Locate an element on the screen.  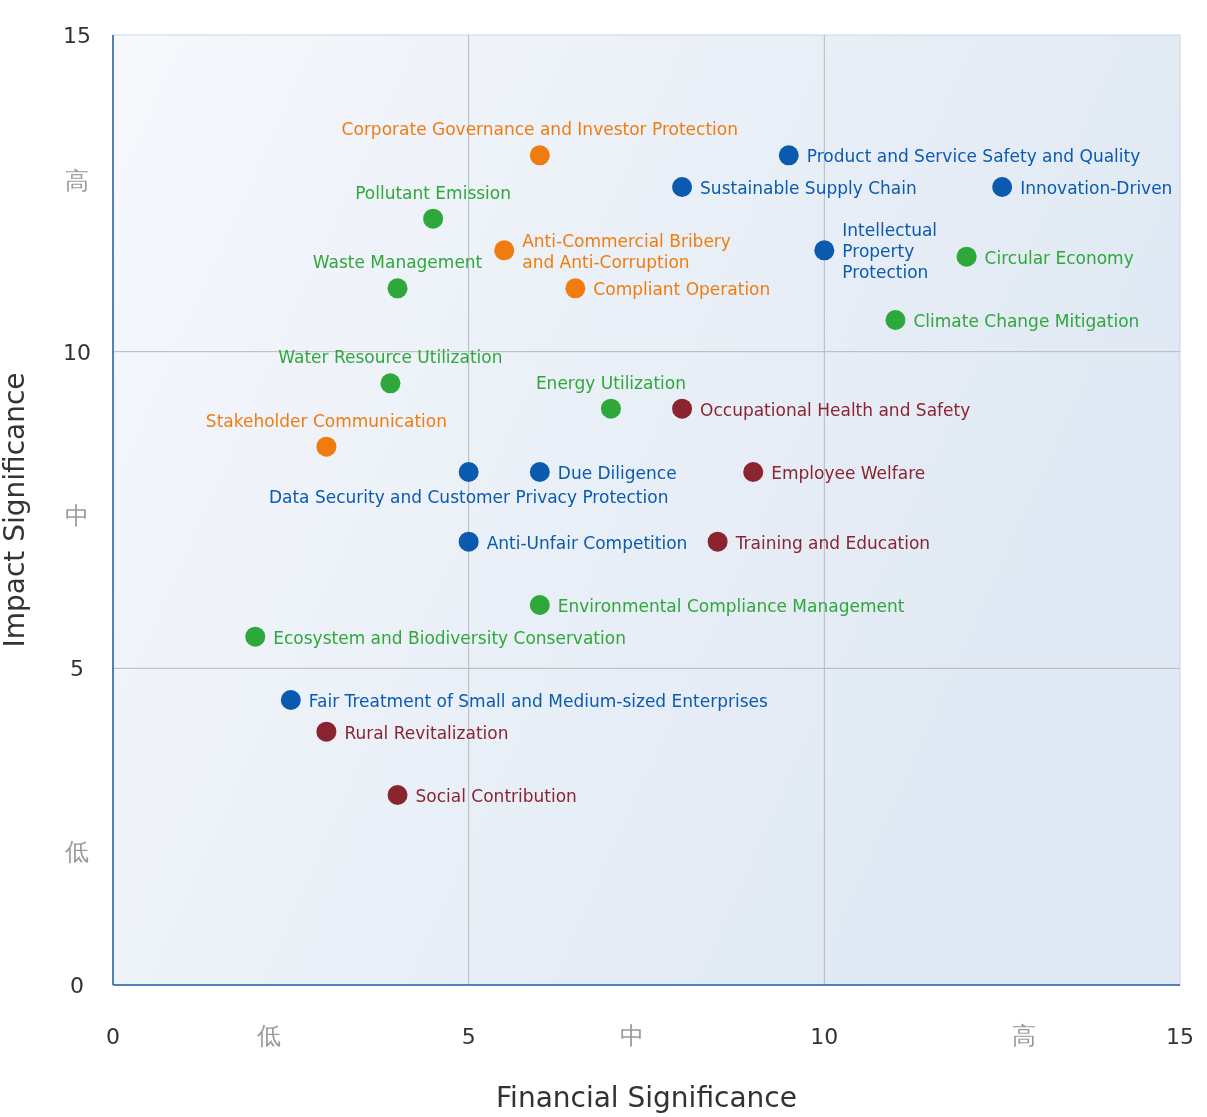
y-tick-label: 5 is located at coordinates (77, 669).